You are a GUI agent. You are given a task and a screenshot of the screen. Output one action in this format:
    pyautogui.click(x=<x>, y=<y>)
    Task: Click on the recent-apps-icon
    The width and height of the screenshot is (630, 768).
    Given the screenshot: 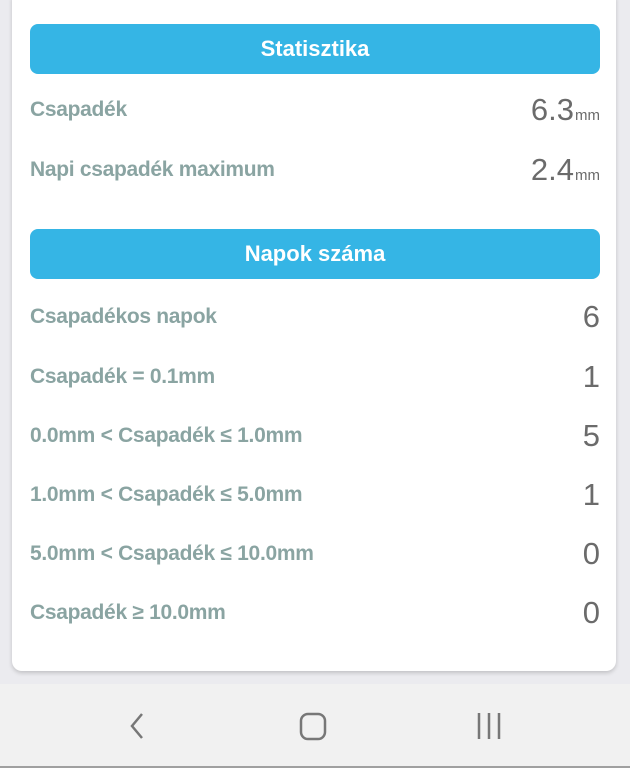 What is the action you would take?
    pyautogui.click(x=489, y=726)
    